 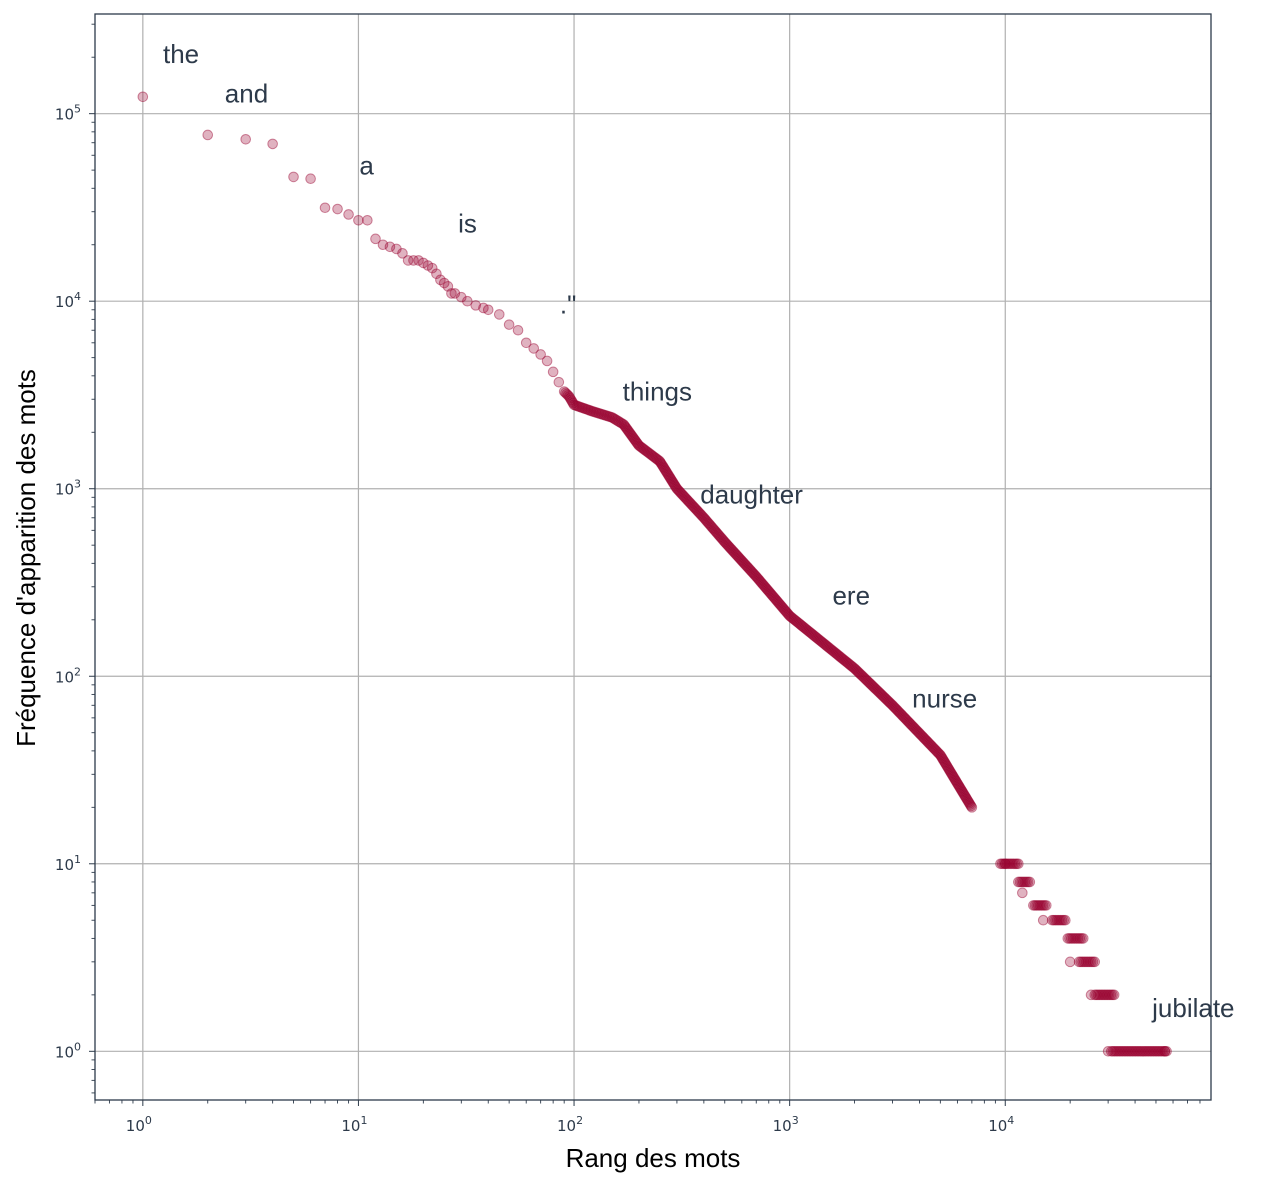 I want to click on y-axis-label: Fréquence d'apparition des mots, so click(x=26, y=558).